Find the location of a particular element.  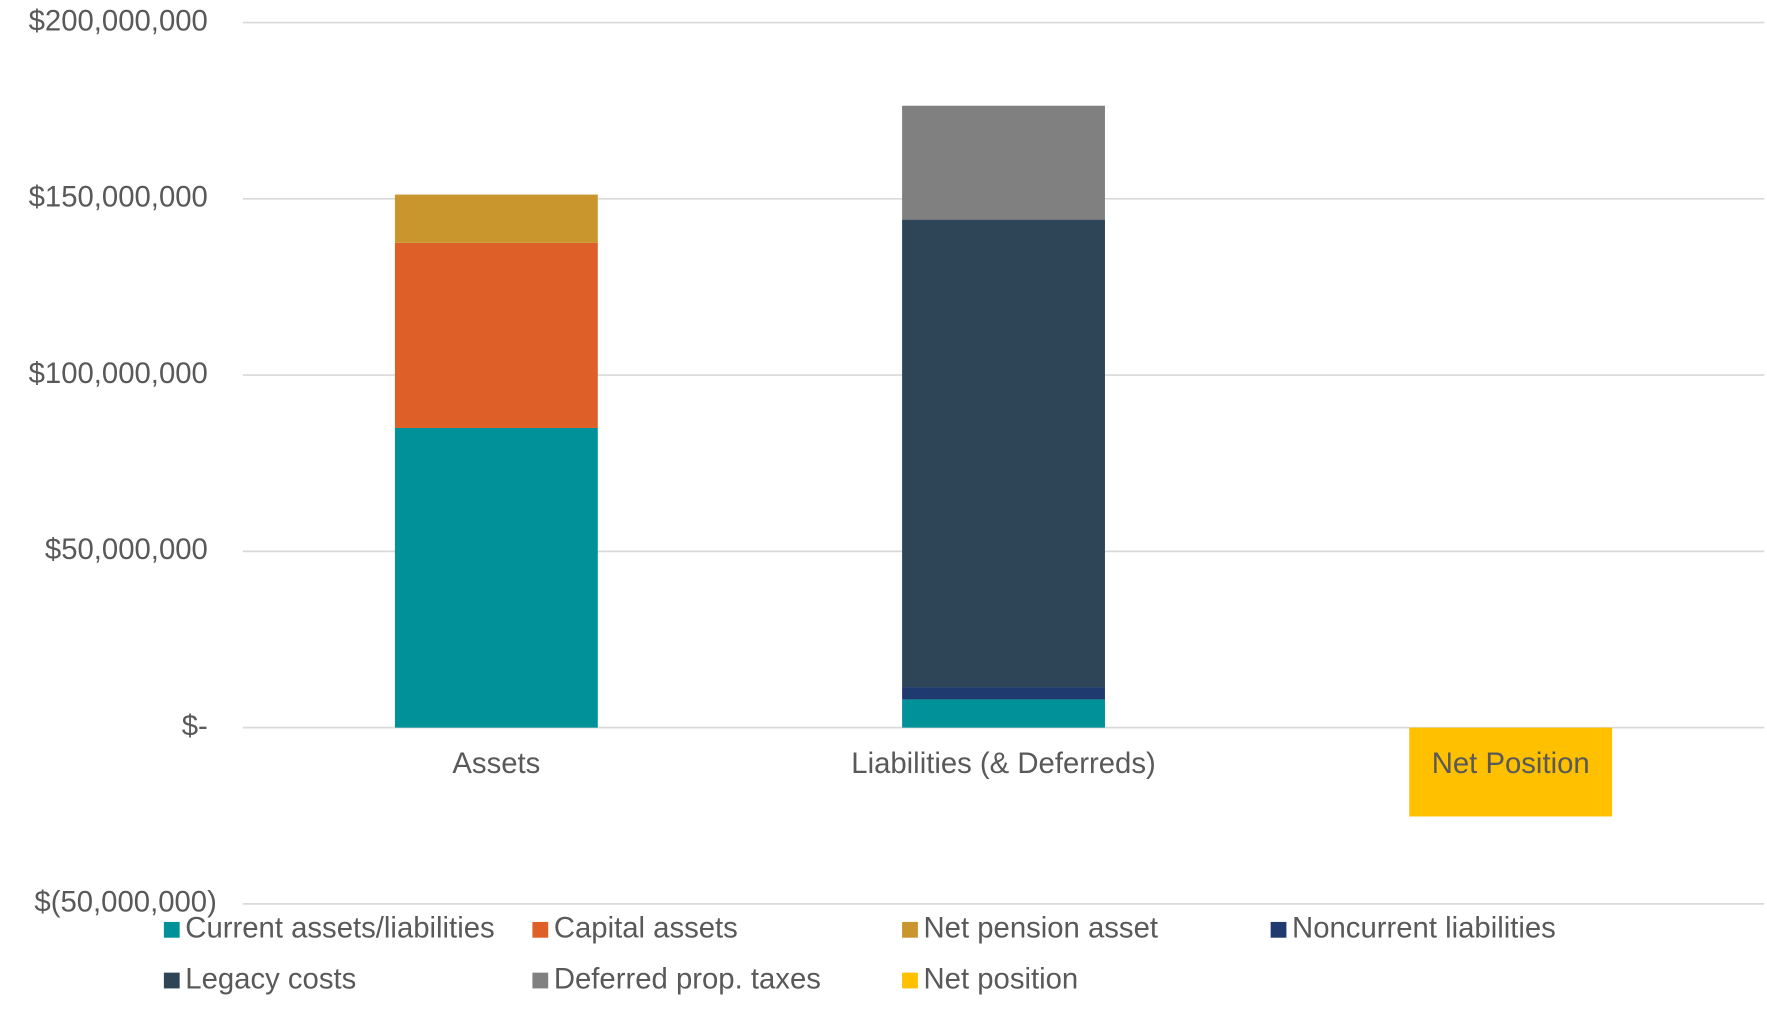

legend-label: Noncurrent liabilities is located at coordinates (1424, 928).